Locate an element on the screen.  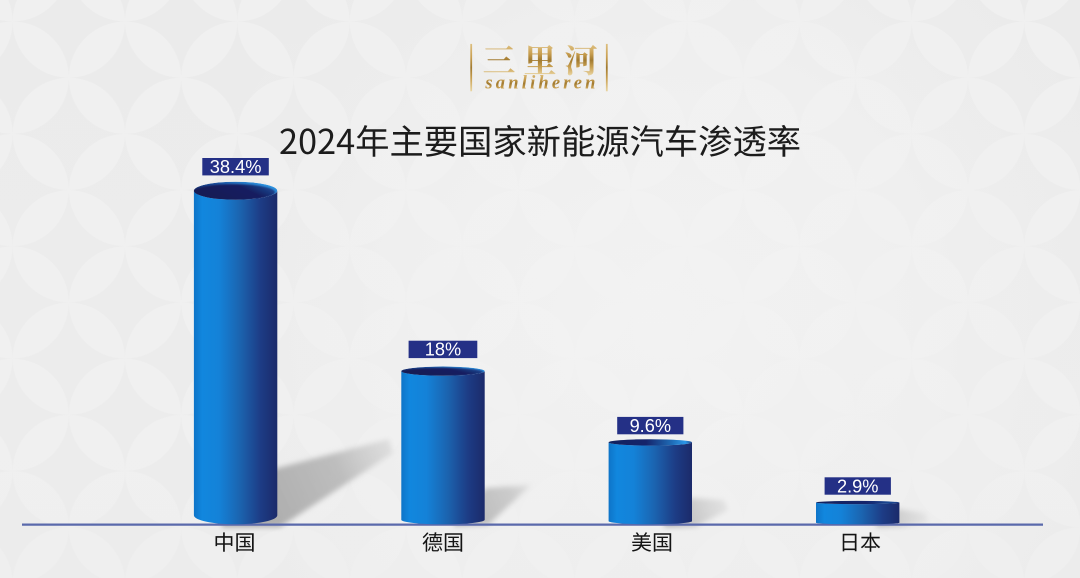
svg-text: 2.9% is located at coordinates (857, 486).